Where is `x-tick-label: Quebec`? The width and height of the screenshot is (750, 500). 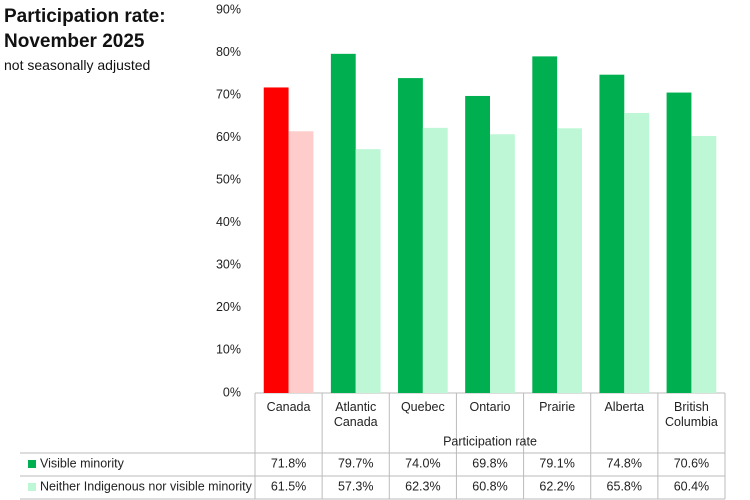 x-tick-label: Quebec is located at coordinates (422, 407).